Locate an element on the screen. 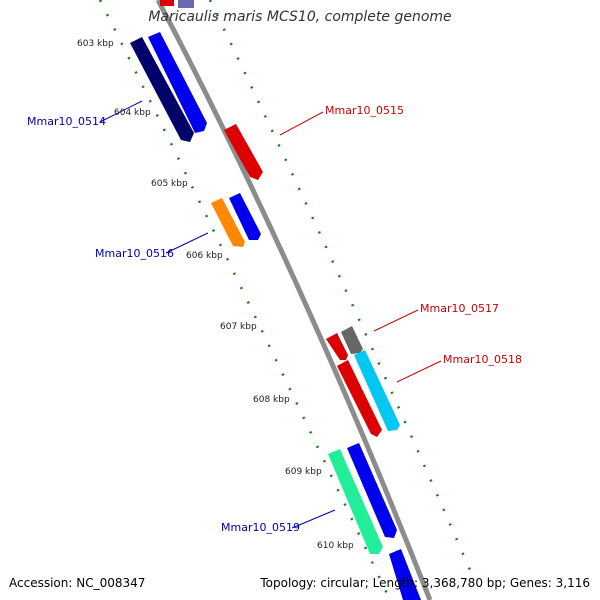  gene-0518-cyan is located at coordinates (377, 390).